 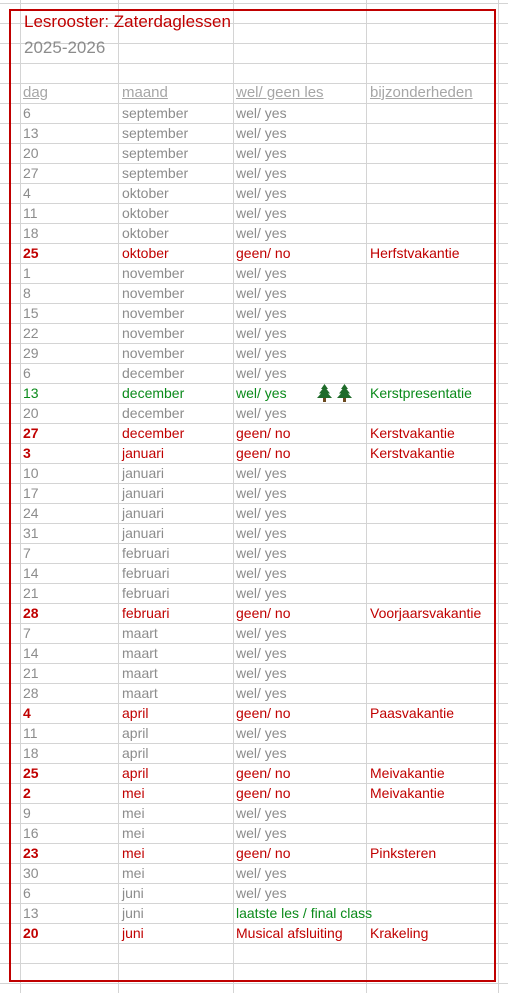 I want to click on day-cell: 2, so click(x=27, y=793).